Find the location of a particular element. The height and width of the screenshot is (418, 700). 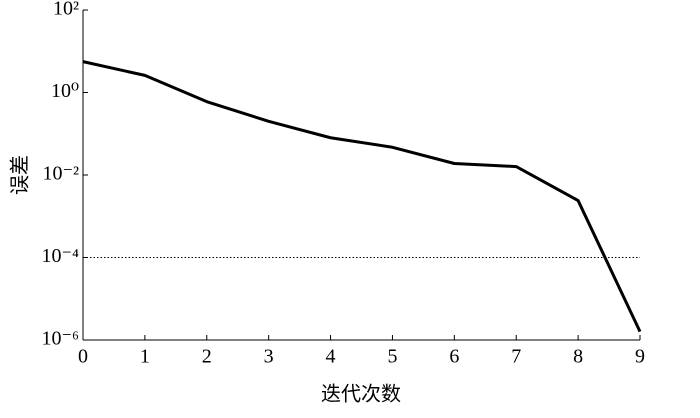

x-tick-label: 1 is located at coordinates (145, 357).